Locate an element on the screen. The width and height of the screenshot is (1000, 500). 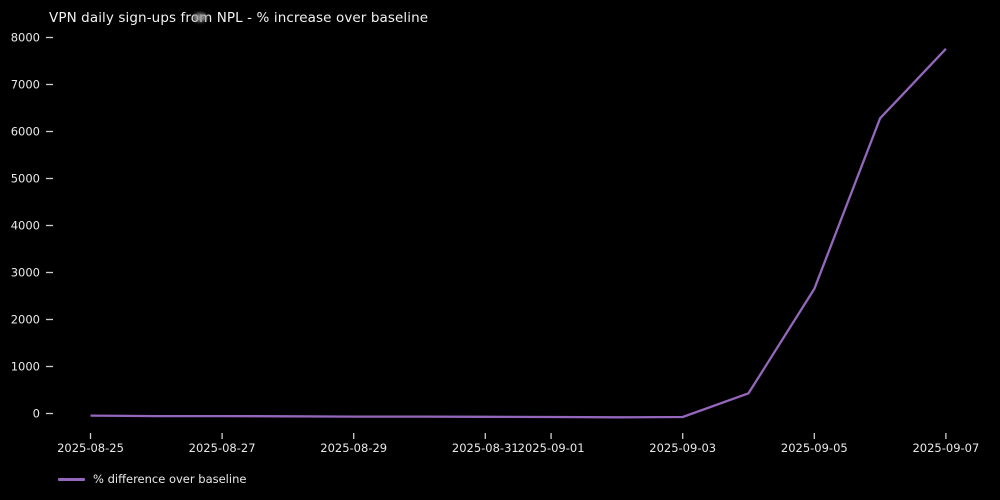
x-tick-label: 2025-08-31 is located at coordinates (485, 448).